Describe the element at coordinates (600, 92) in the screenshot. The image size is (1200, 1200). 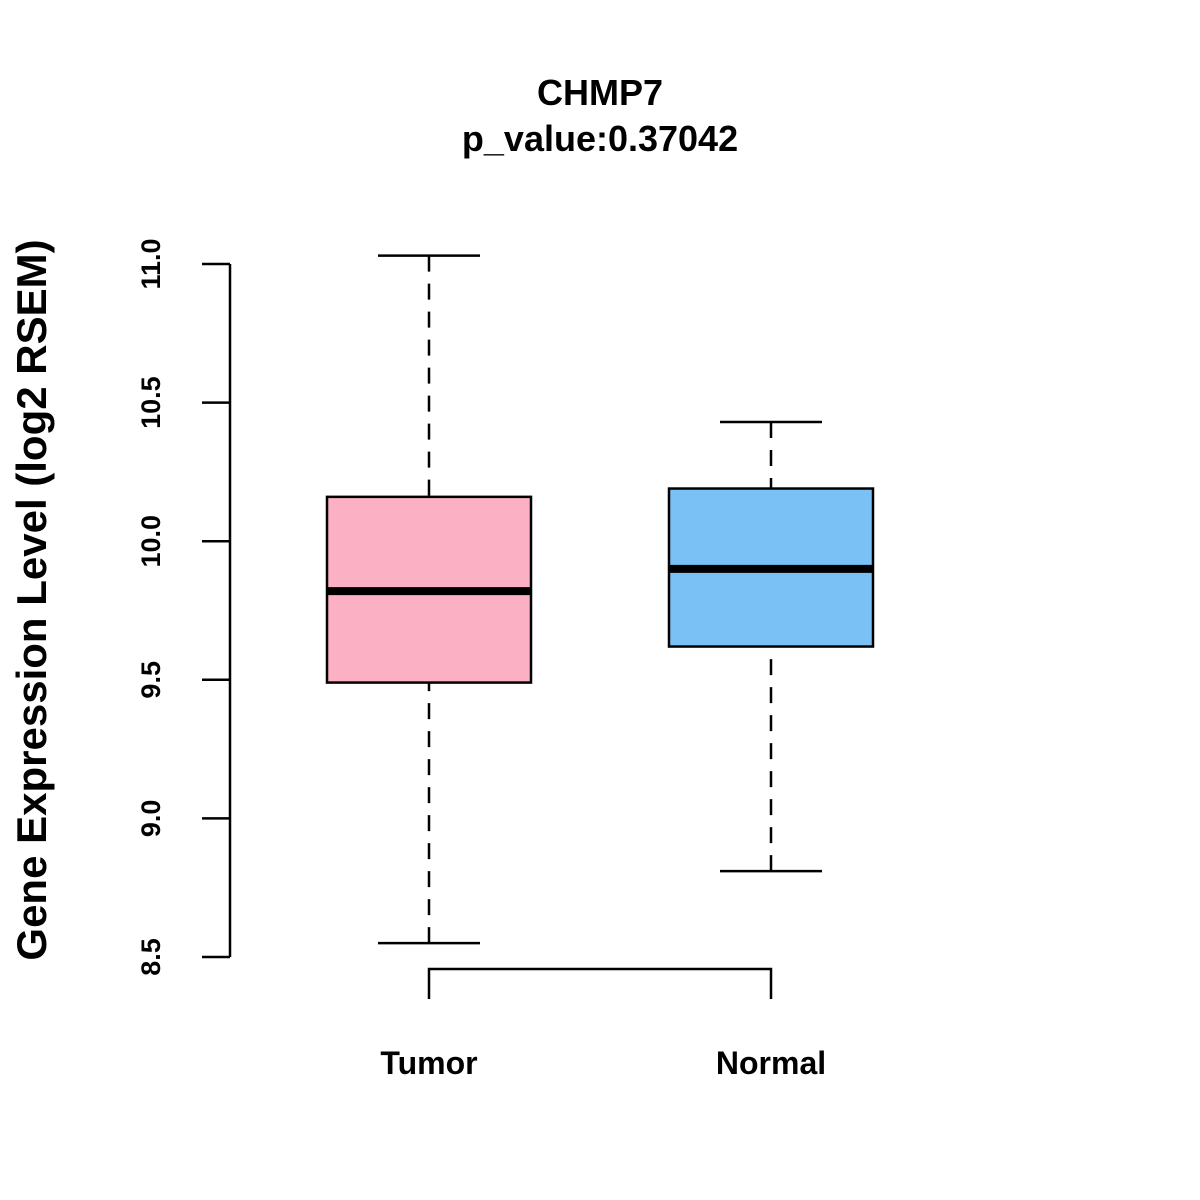
I see `chart-title: CHMP7` at that location.